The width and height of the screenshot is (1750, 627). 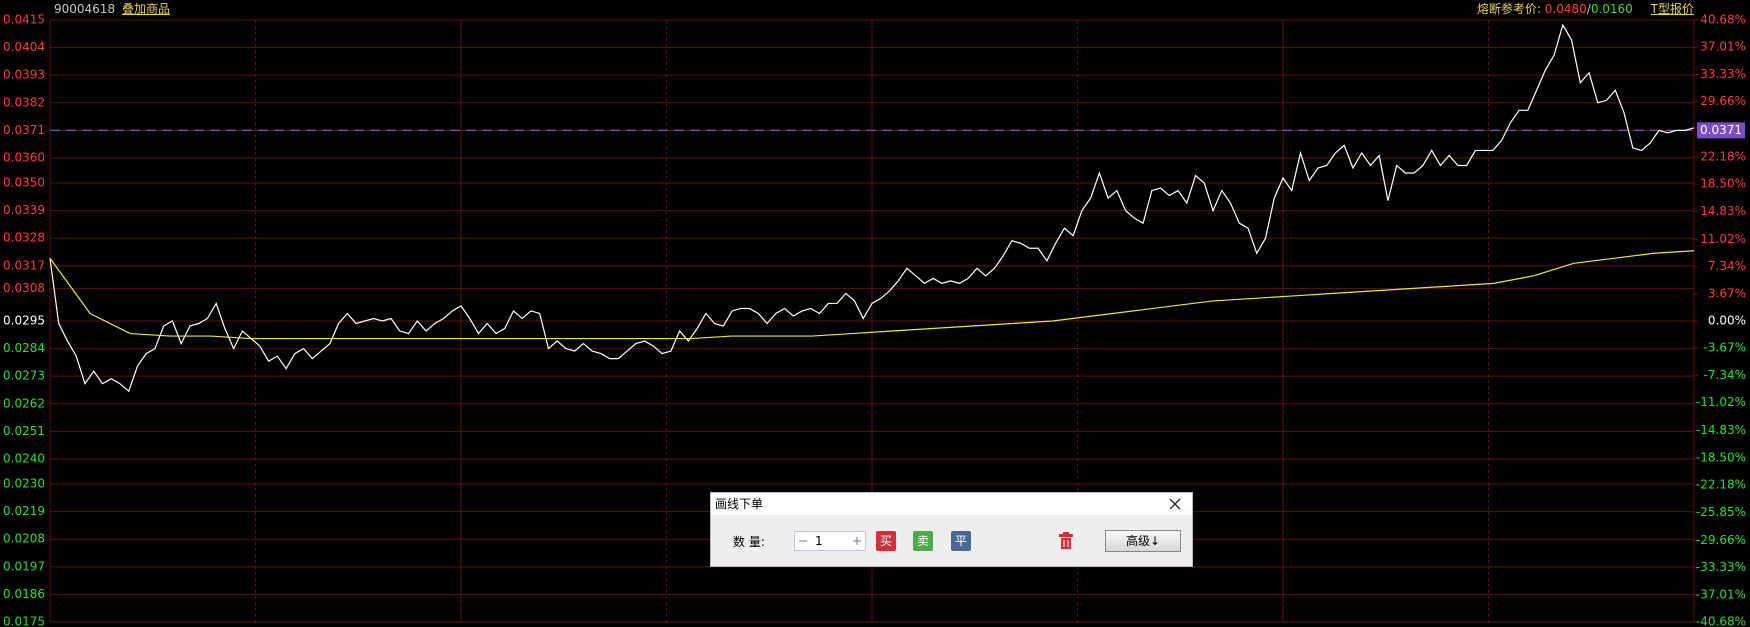 I want to click on price-line, so click(x=872, y=295).